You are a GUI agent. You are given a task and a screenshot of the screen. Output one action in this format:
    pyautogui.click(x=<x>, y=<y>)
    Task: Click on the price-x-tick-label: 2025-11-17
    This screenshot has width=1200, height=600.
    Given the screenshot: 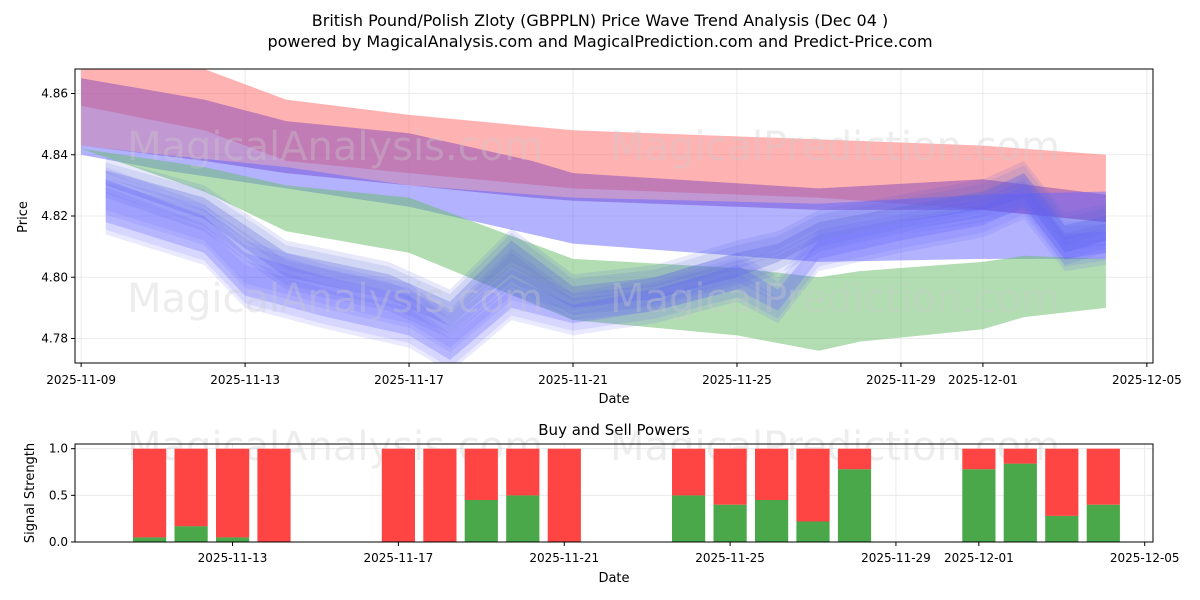 What is the action you would take?
    pyautogui.click(x=409, y=380)
    